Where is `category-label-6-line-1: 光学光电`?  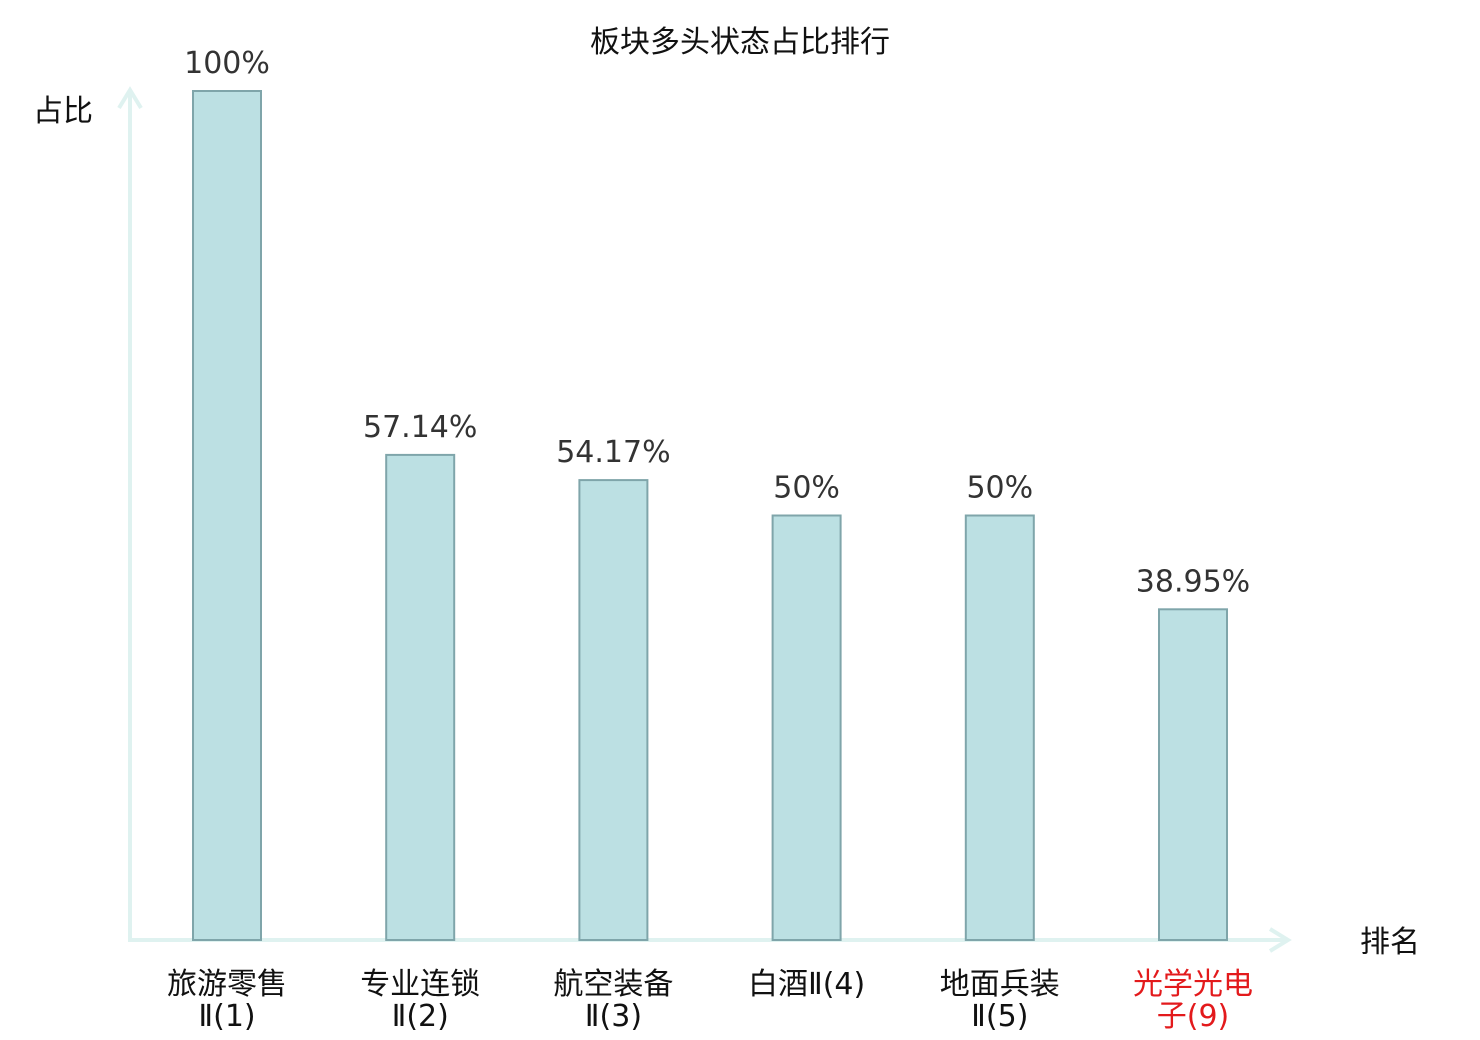
category-label-6-line-1: 光学光电 is located at coordinates (1193, 984).